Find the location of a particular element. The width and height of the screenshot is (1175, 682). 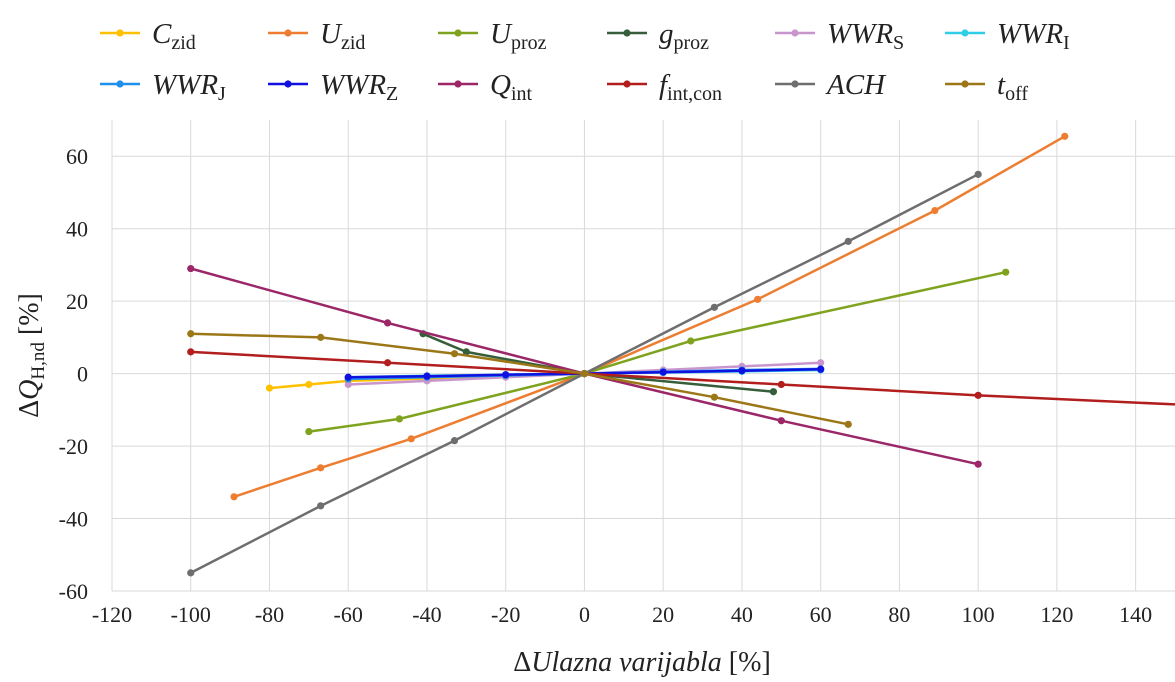

legend-label: WWRI is located at coordinates (1033, 36).